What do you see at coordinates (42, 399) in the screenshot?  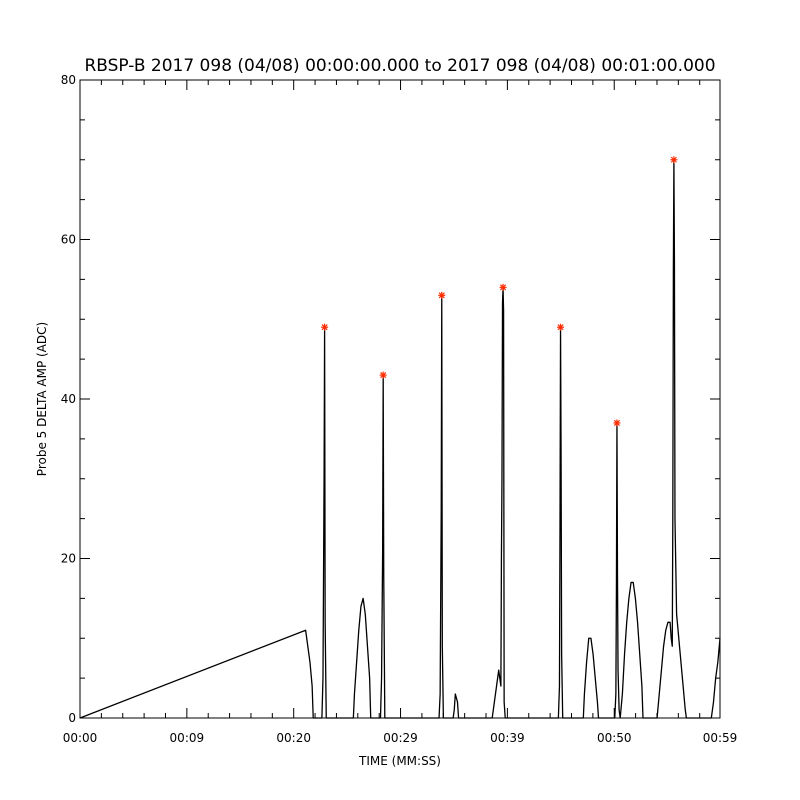 I see `y-axis-label: Probe 5 DELTA AMP (ADC)` at bounding box center [42, 399].